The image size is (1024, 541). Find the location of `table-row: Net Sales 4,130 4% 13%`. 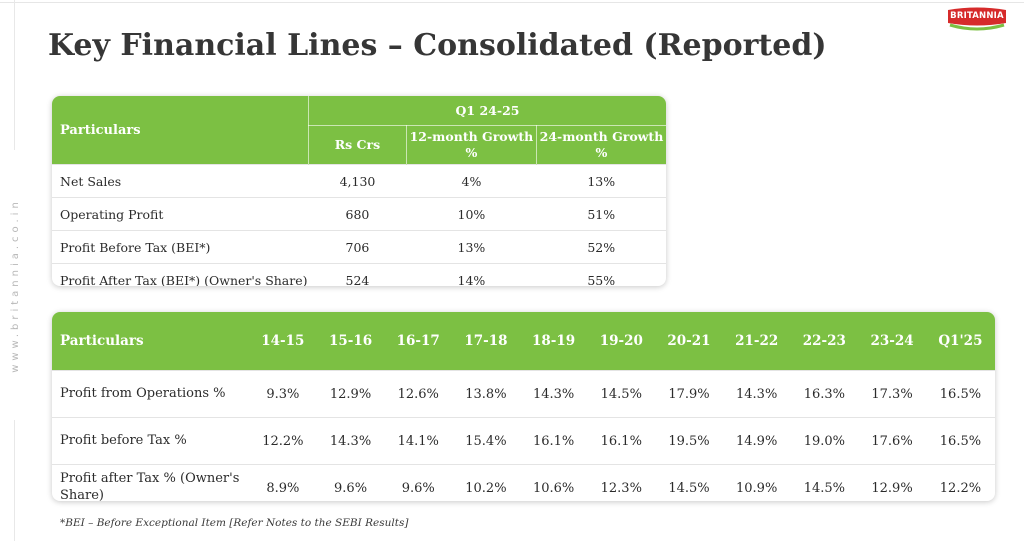

table-row: Net Sales 4,130 4% 13% is located at coordinates (359, 181).